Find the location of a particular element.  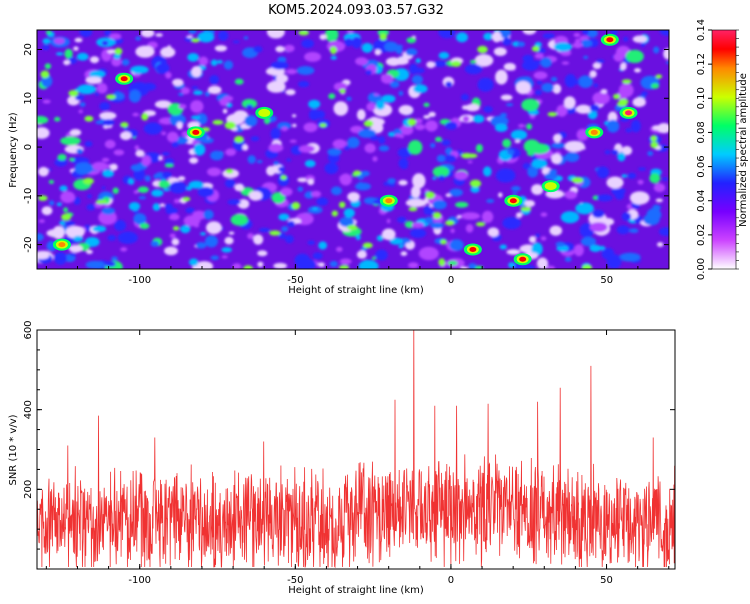

heatmap-x-axis-label: Height of straight line (km) is located at coordinates (356, 290).